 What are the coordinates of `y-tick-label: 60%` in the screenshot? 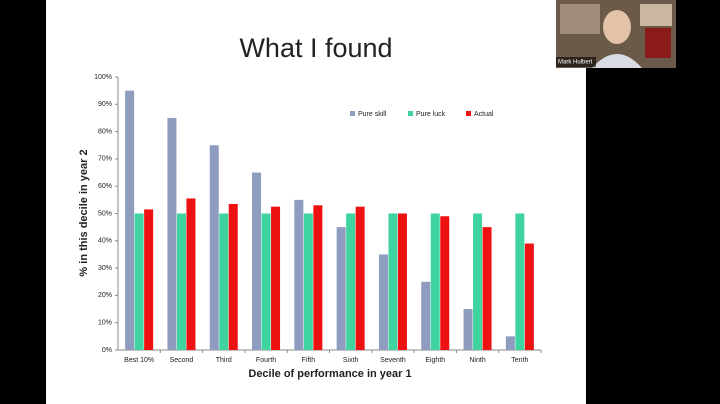 It's located at (105, 186).